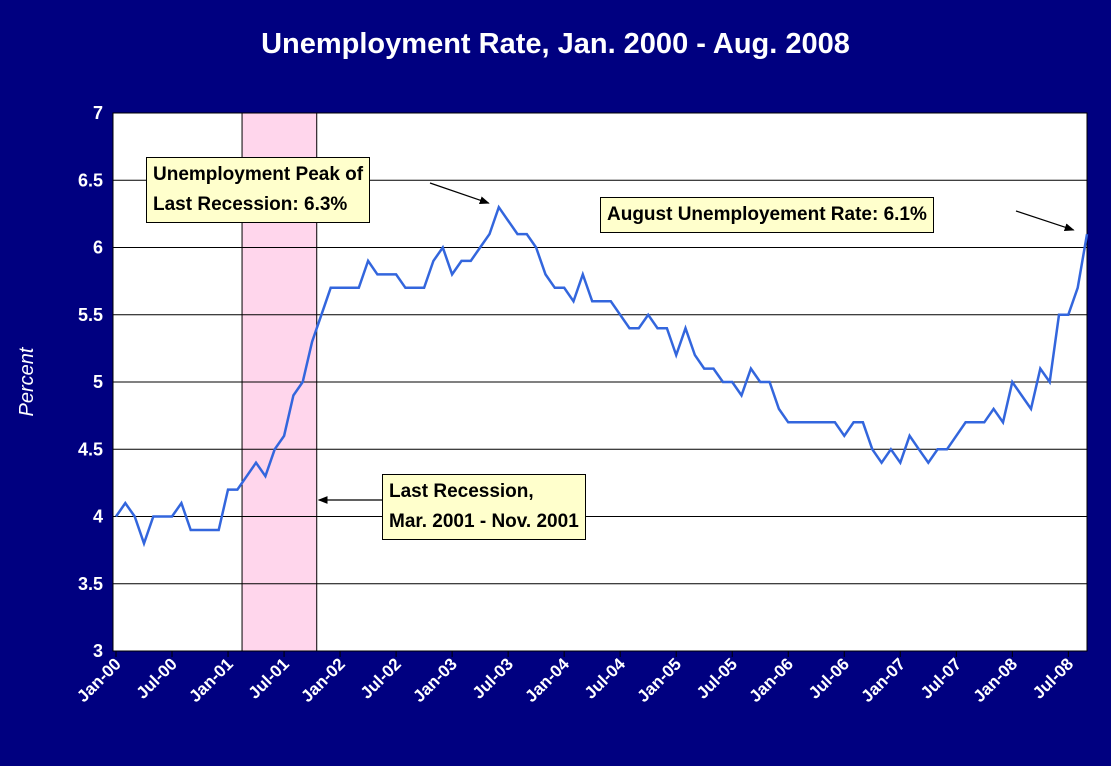 The height and width of the screenshot is (766, 1111). Describe the element at coordinates (435, 680) in the screenshot. I see `x-tick-label: Jan-03` at that location.